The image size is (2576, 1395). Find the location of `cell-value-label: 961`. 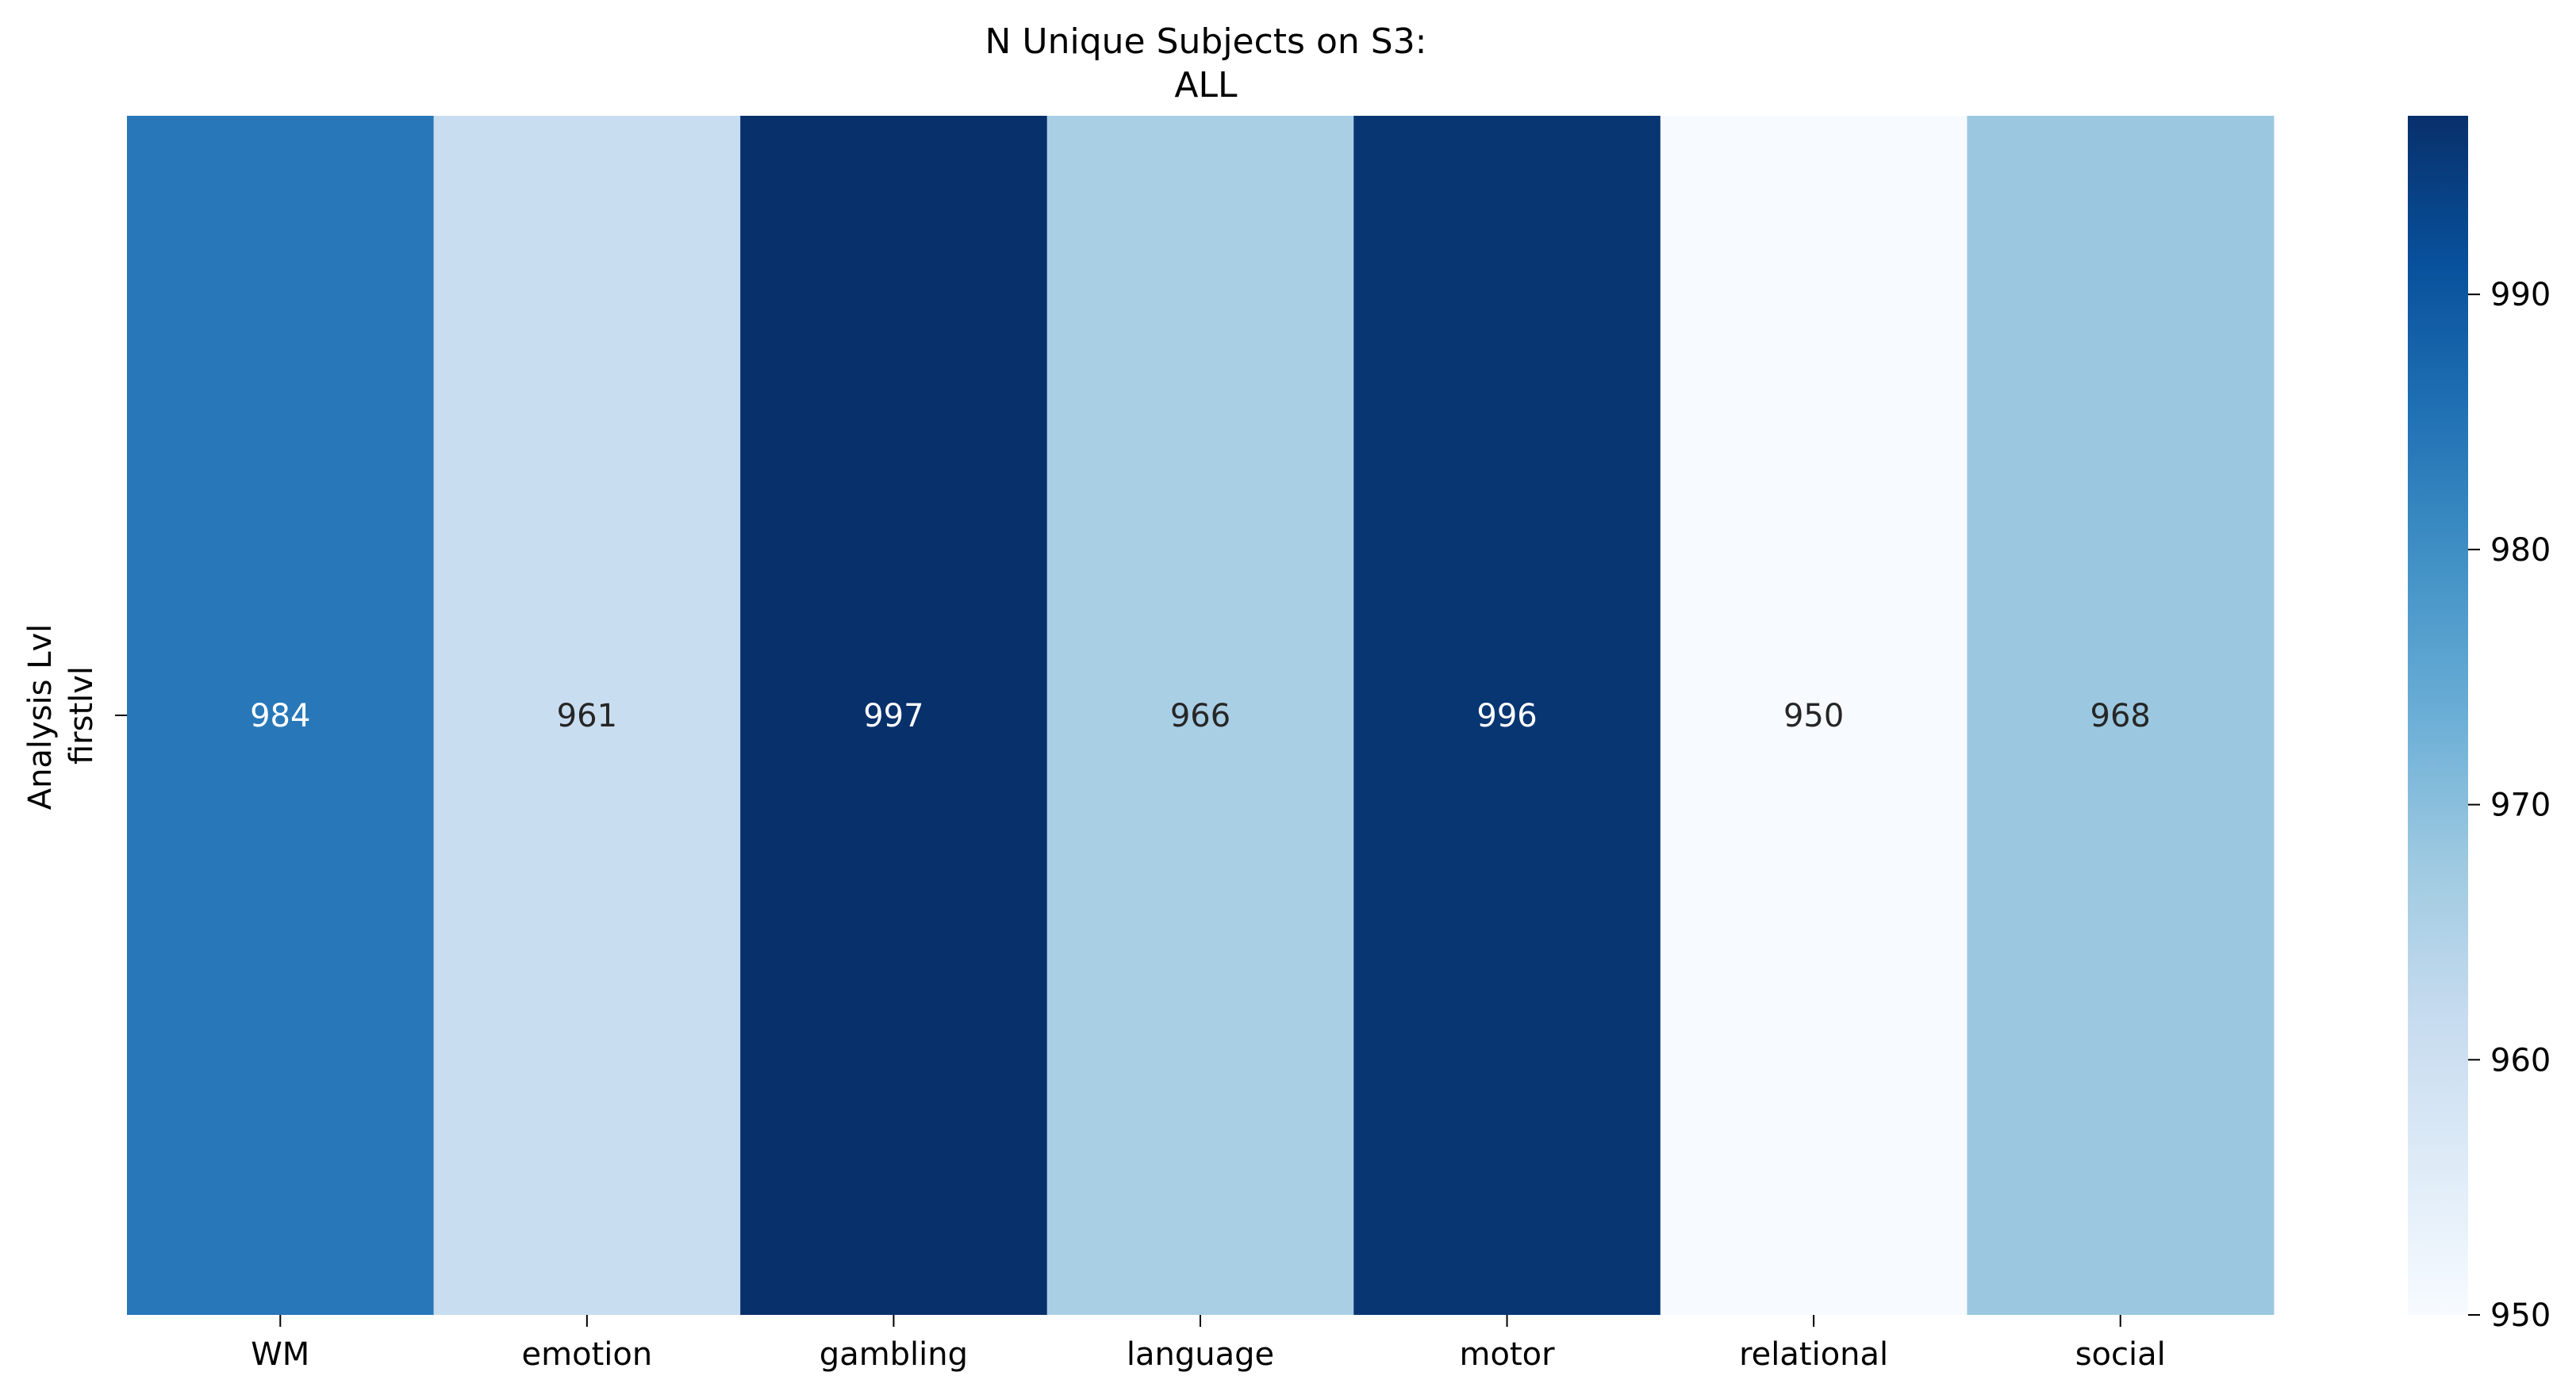

cell-value-label: 961 is located at coordinates (587, 716).